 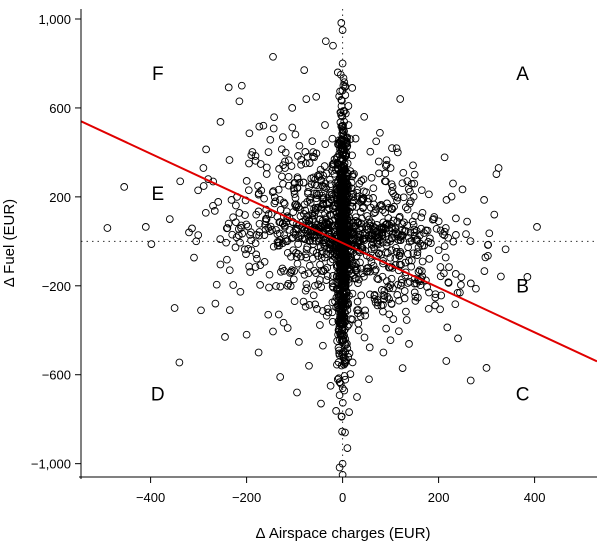 I want to click on y-tick-label: 200, so click(x=60, y=197).